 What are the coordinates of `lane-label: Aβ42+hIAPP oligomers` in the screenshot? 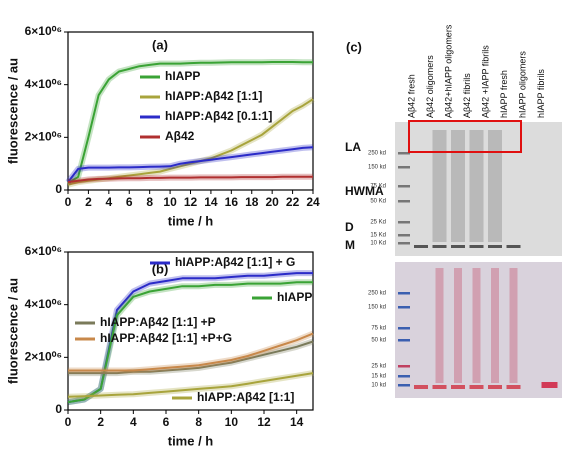 It's located at (448, 71).